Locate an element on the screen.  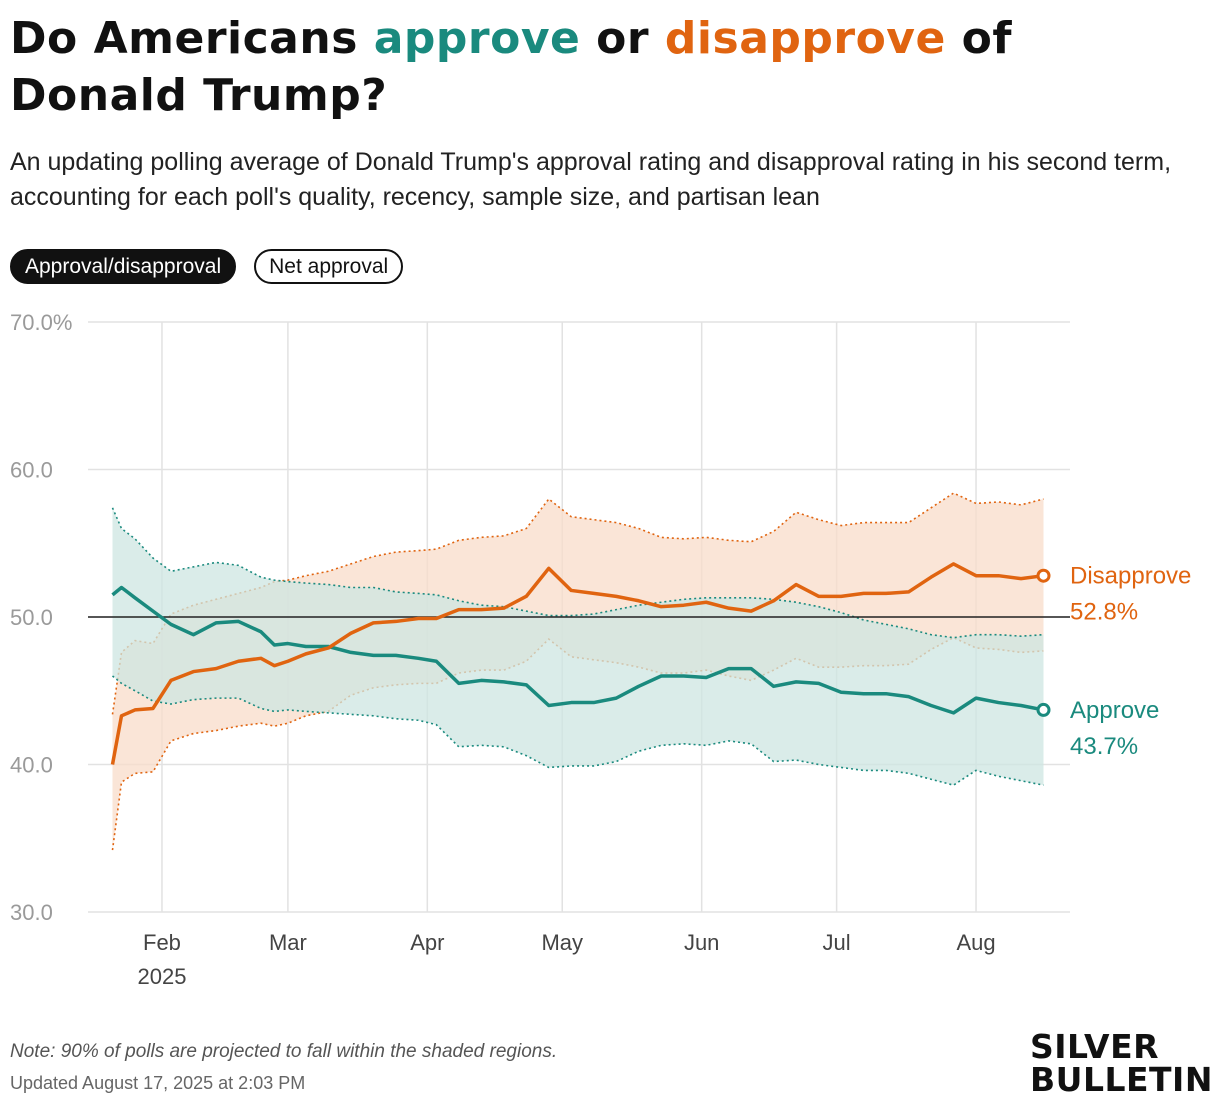
y-tick-label: 30.0 is located at coordinates (31, 912).